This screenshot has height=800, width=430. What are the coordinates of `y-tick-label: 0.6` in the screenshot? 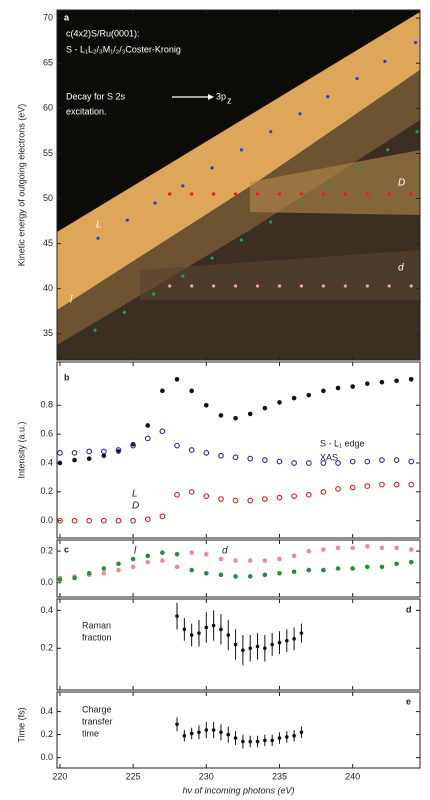 It's located at (46, 434).